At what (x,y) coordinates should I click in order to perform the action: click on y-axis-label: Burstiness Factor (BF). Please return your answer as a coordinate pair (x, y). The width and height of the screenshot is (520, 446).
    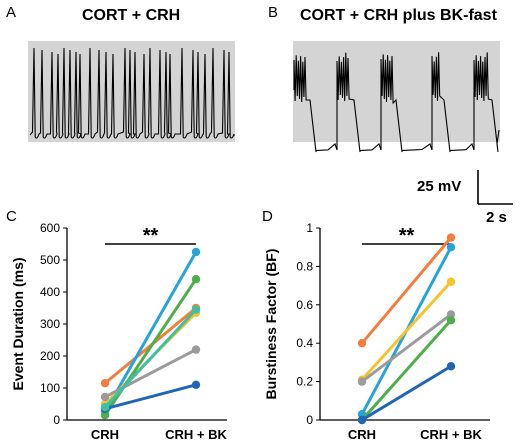
    Looking at the image, I should click on (271, 324).